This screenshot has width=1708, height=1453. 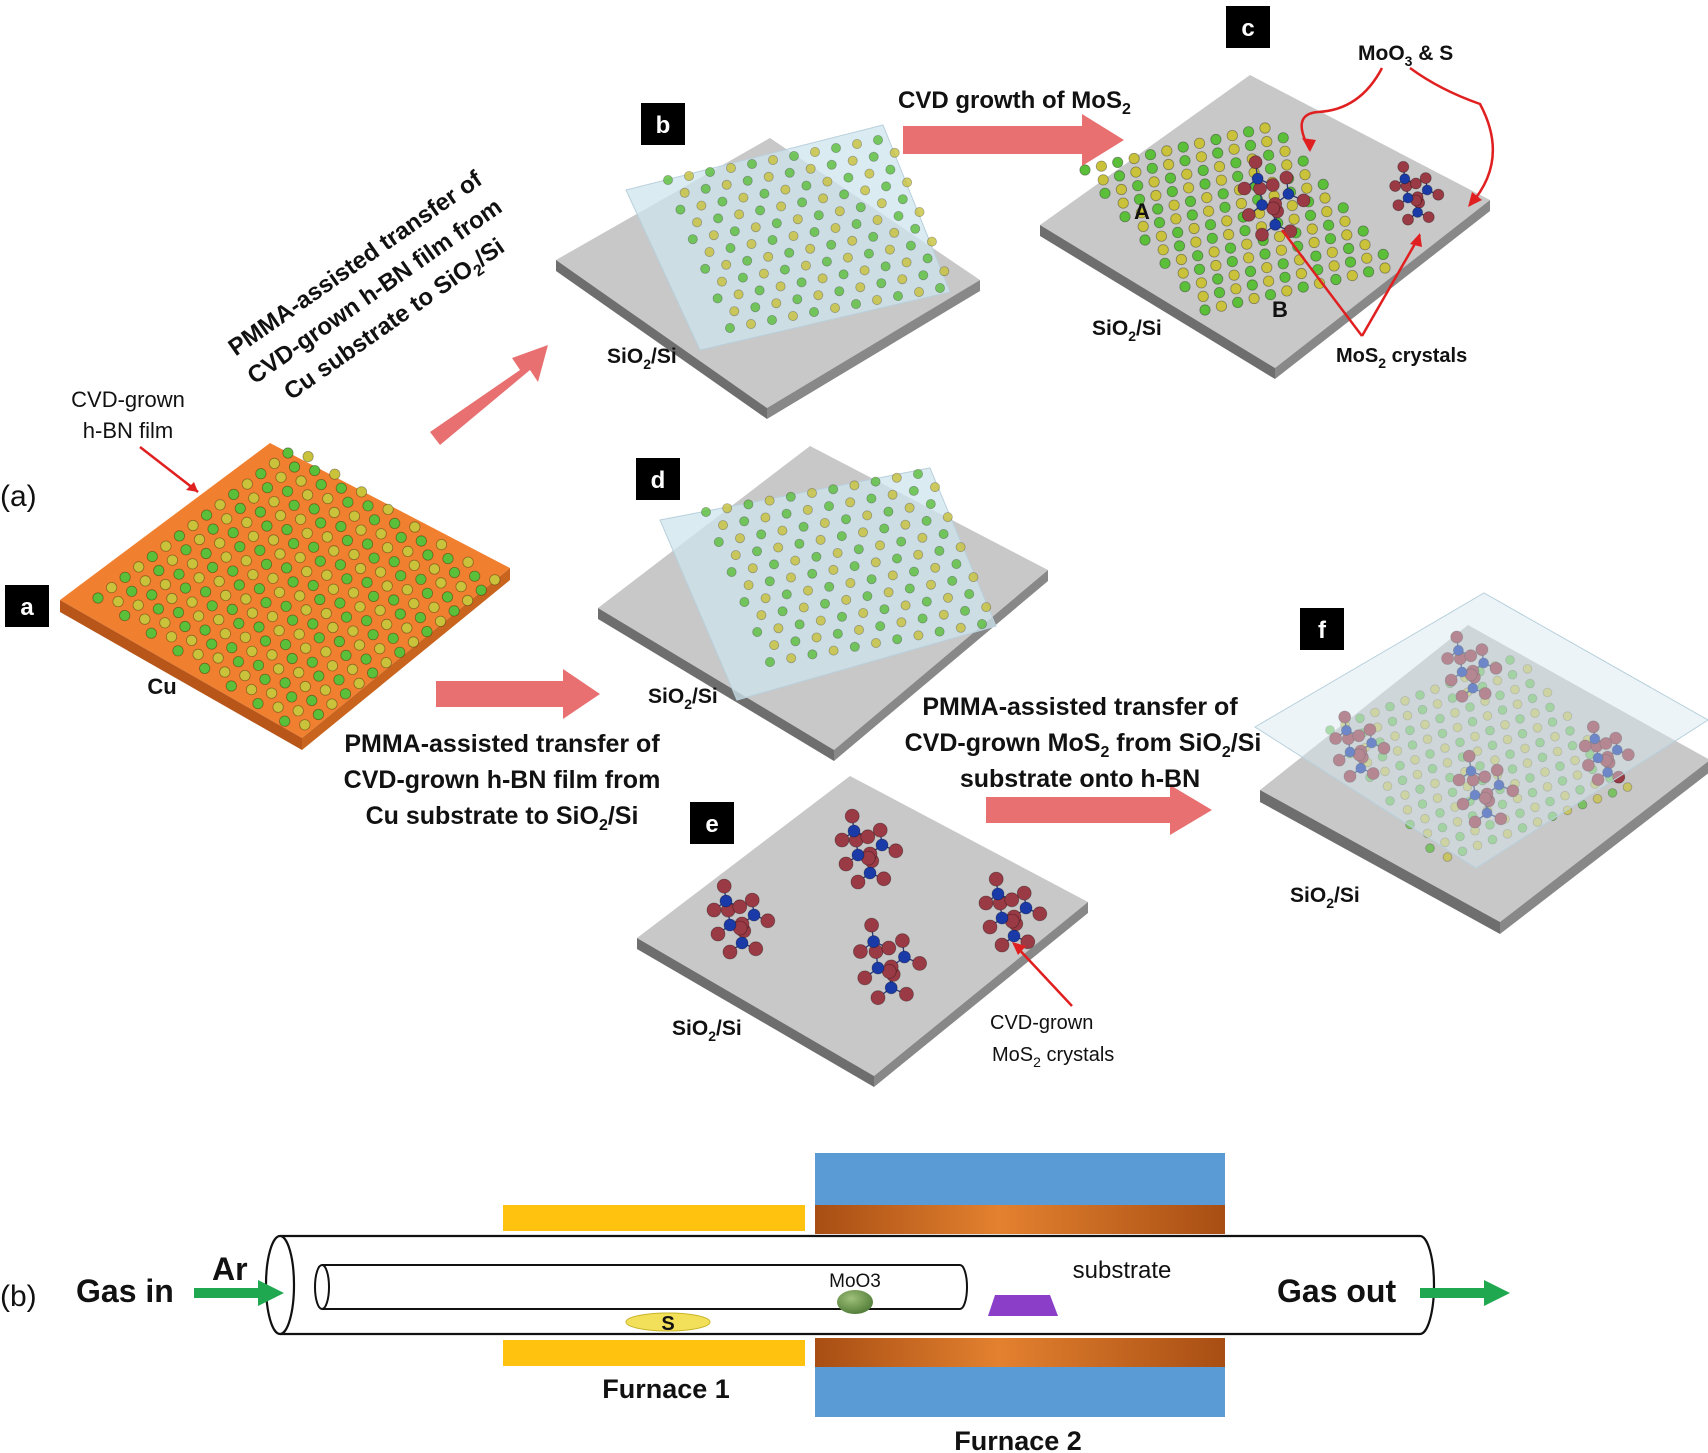 What do you see at coordinates (239, 1293) in the screenshot?
I see `gas-in-arrow` at bounding box center [239, 1293].